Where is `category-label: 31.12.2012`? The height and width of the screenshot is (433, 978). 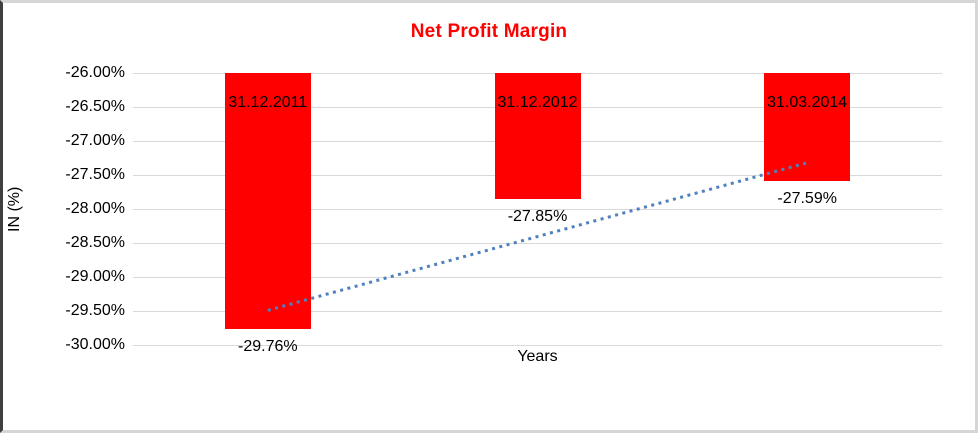 category-label: 31.12.2012 is located at coordinates (537, 102).